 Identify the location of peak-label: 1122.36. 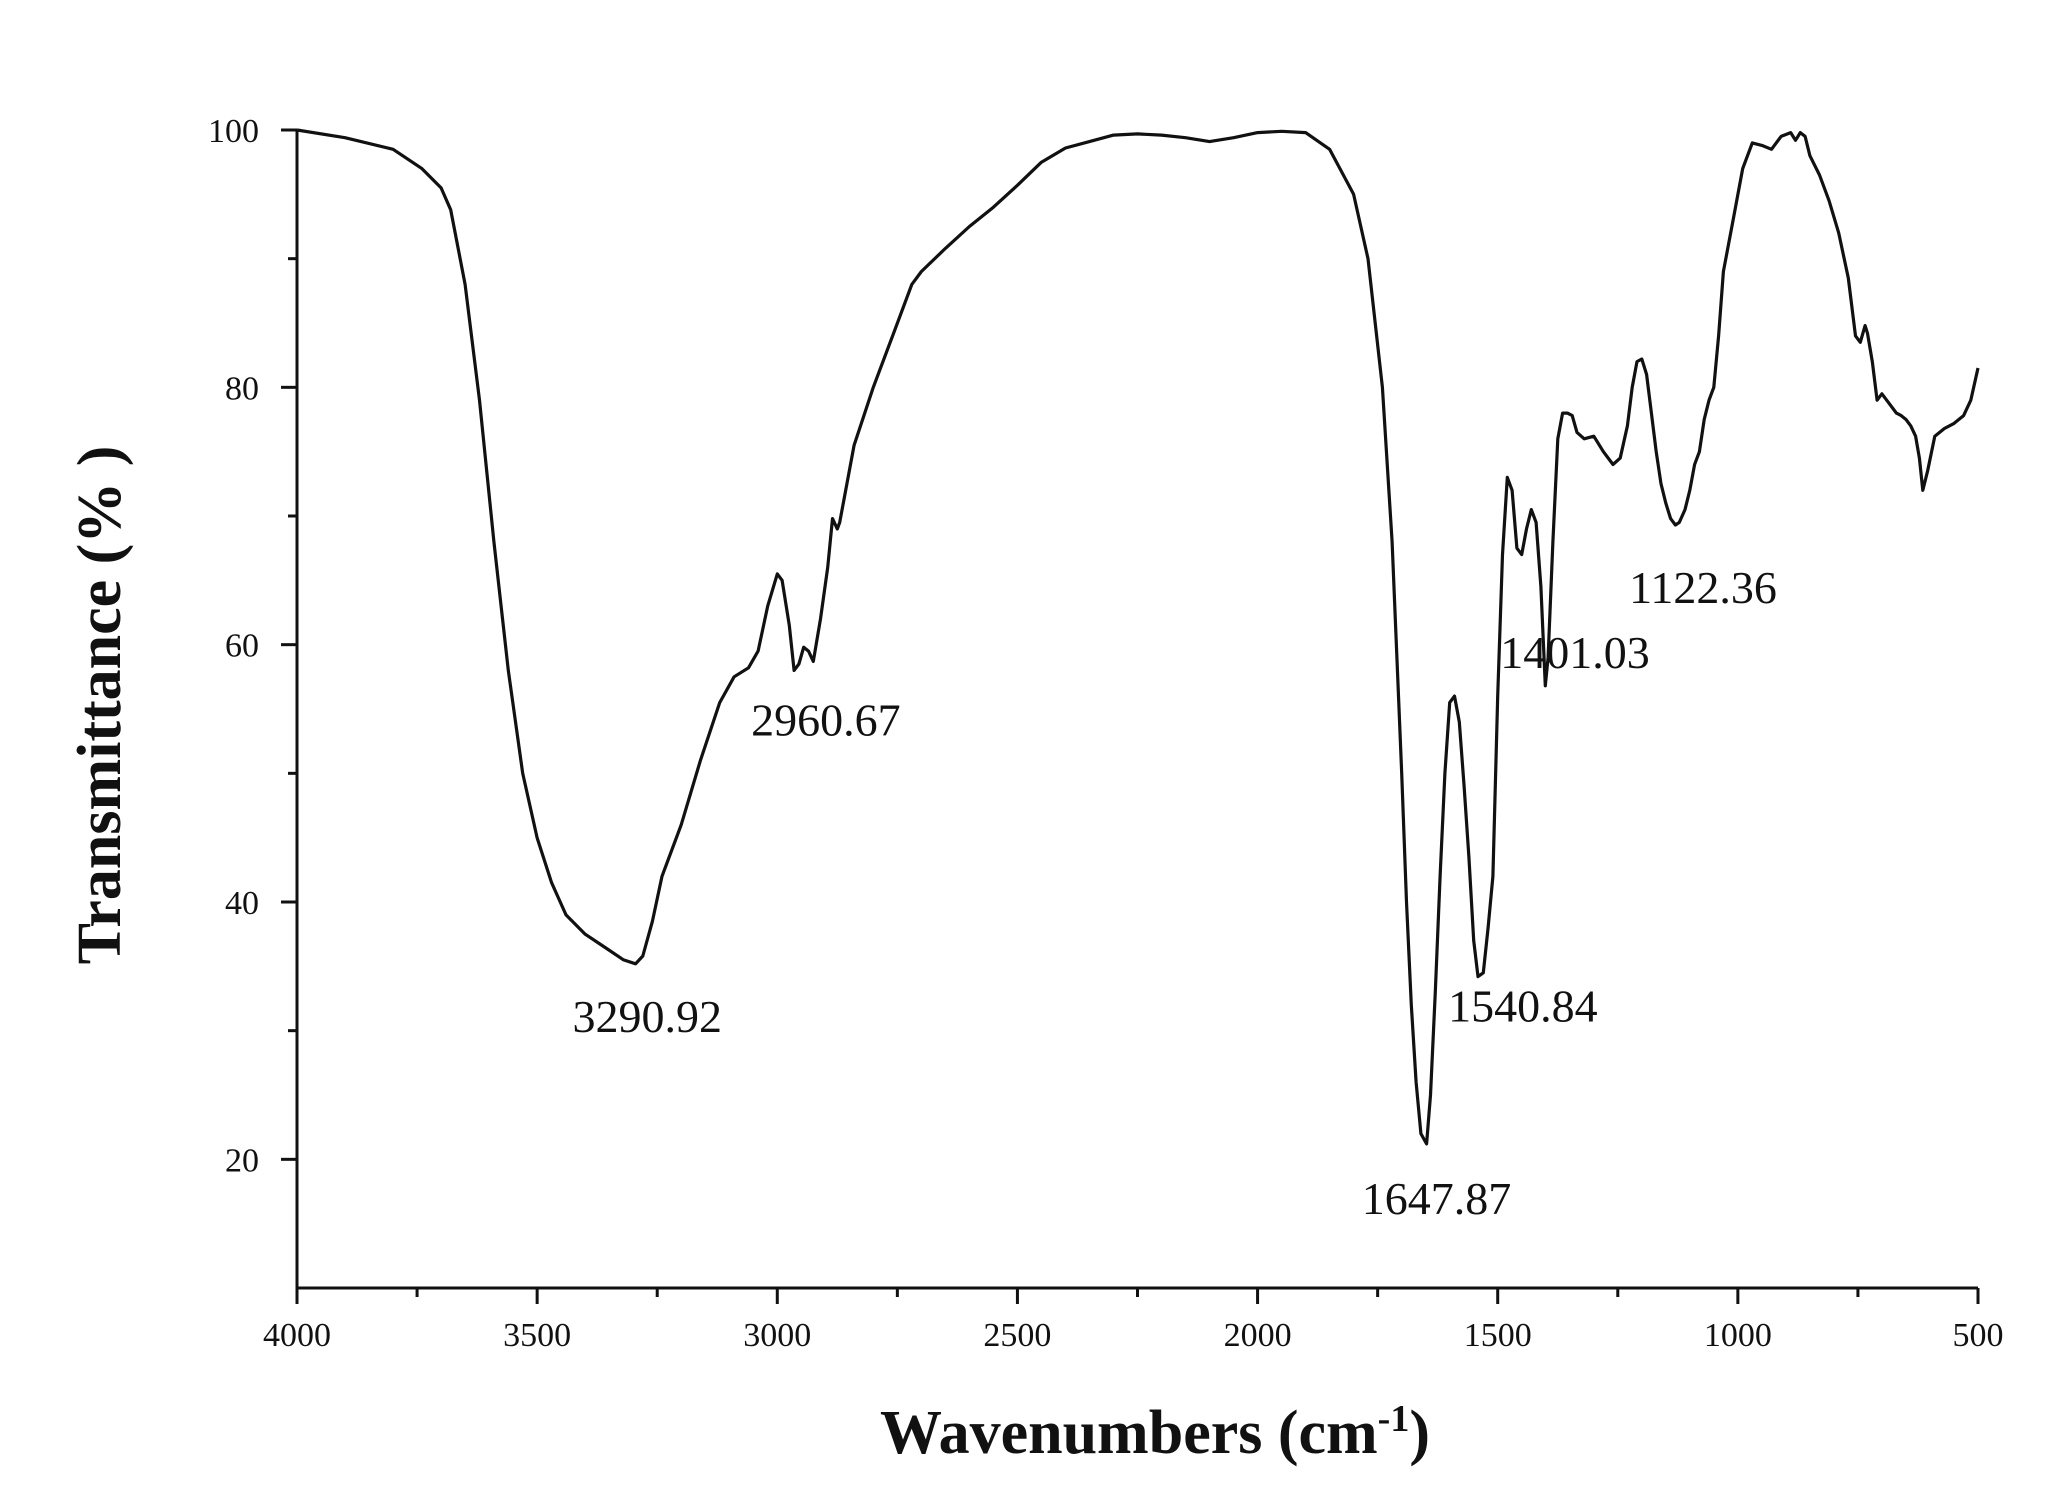
(1703, 587).